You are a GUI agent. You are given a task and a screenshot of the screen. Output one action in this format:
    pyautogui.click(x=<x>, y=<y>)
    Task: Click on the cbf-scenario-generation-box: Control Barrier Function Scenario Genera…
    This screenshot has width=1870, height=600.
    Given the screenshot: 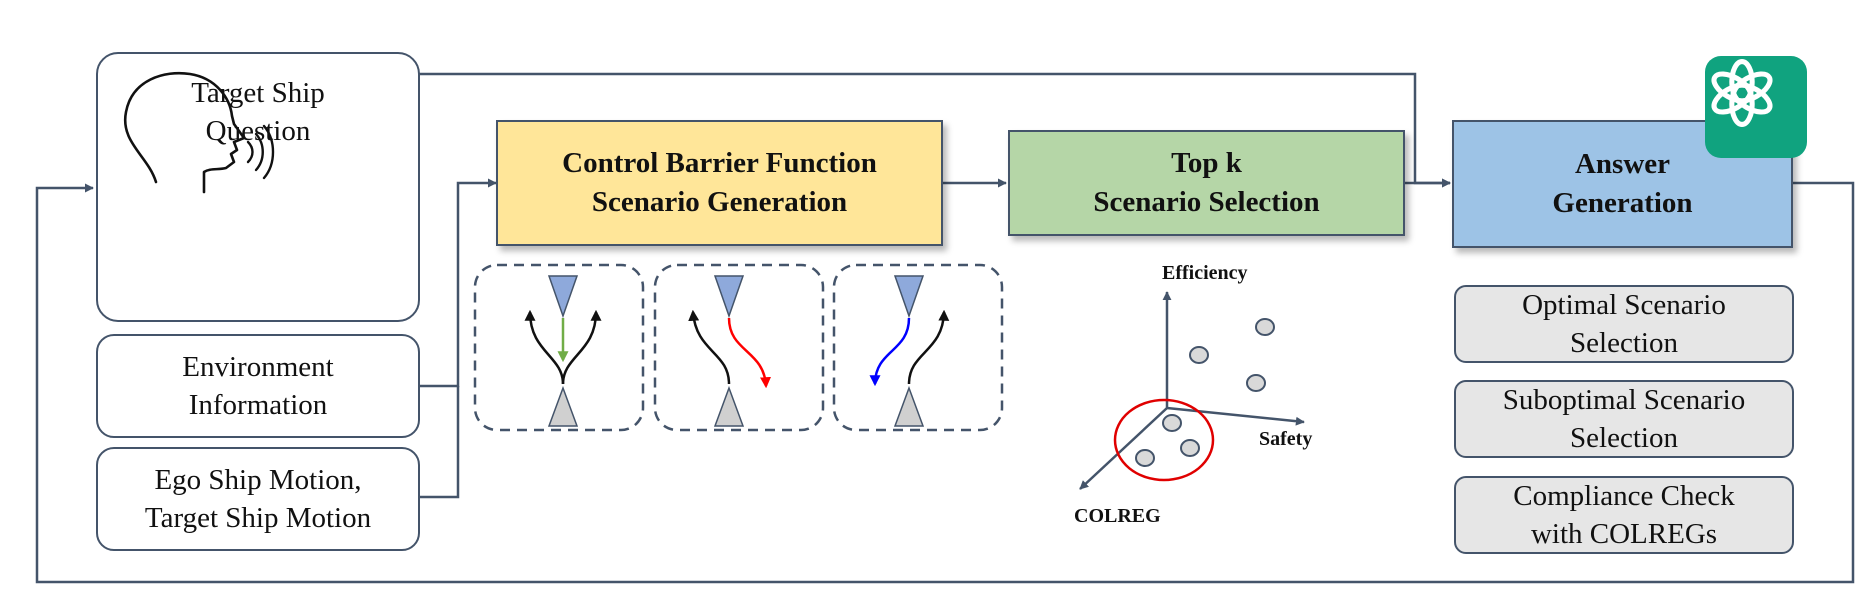 What is the action you would take?
    pyautogui.click(x=719, y=183)
    